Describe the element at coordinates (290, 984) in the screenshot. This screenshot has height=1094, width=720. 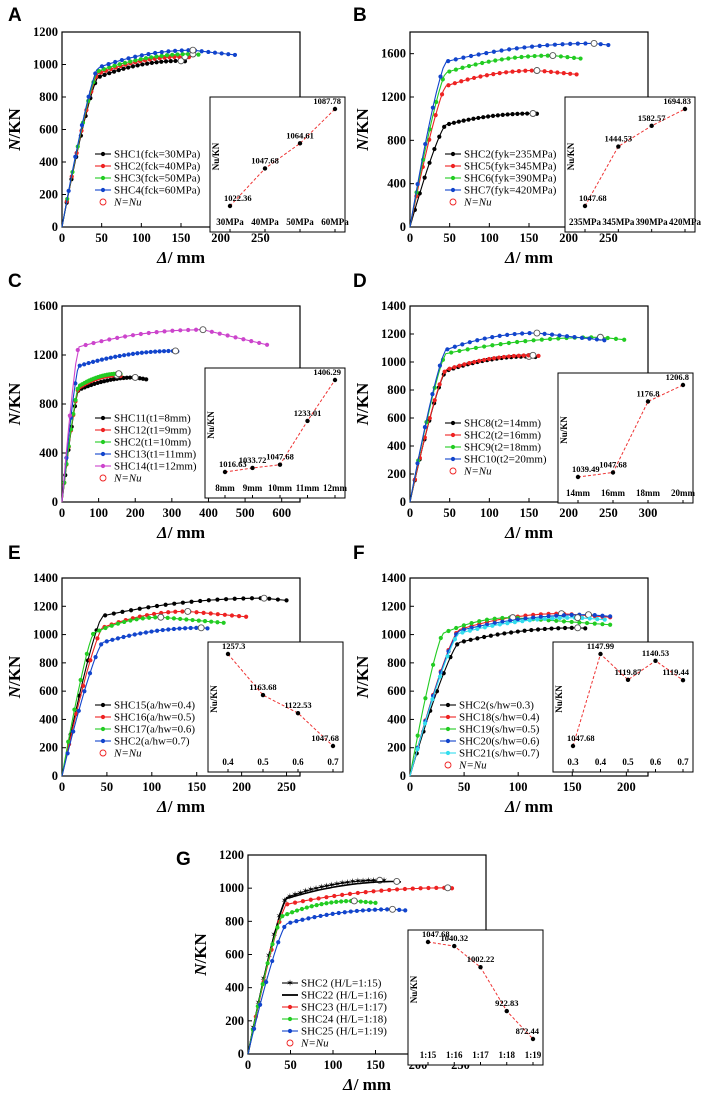
I see `legend-marker: ✶` at that location.